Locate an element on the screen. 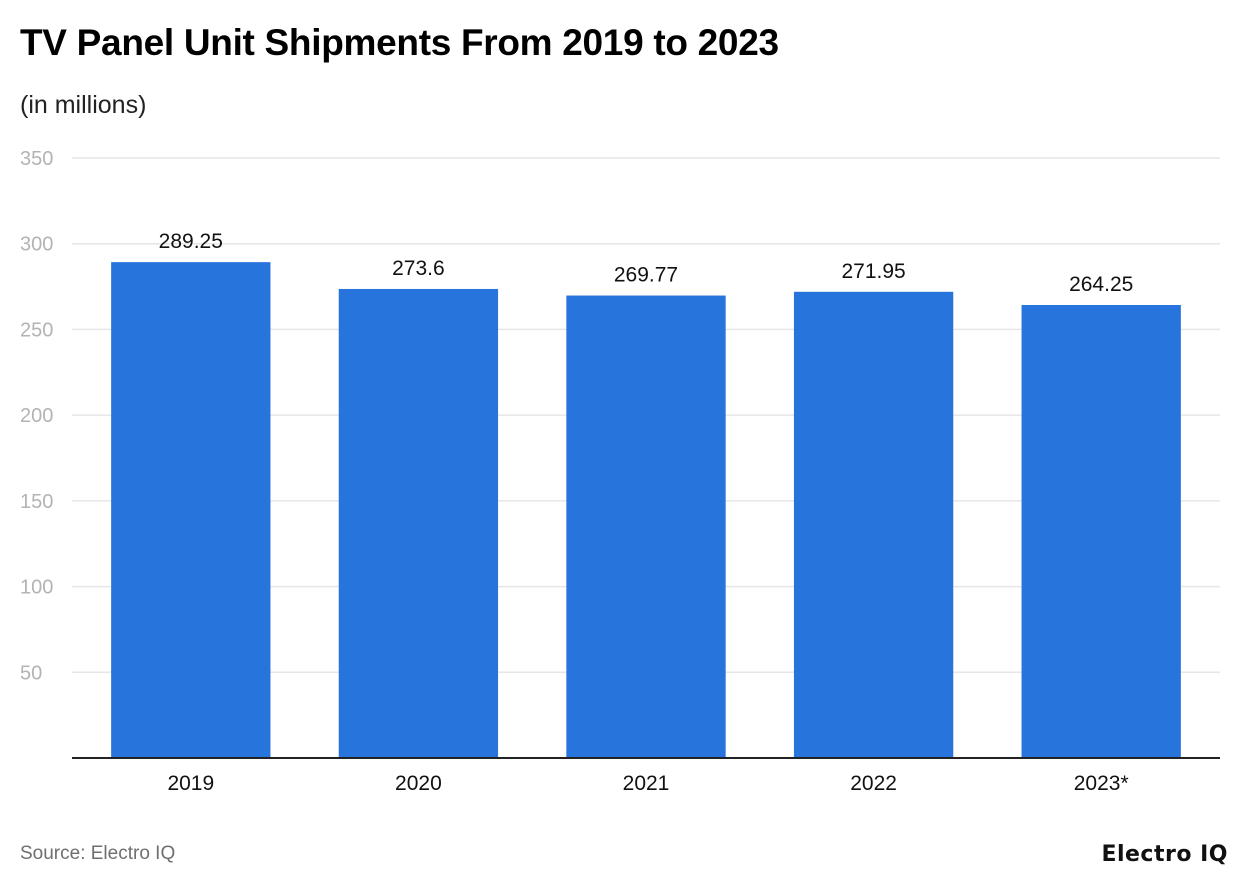 The image size is (1240, 888). y-tick-label: 150 is located at coordinates (36, 502).